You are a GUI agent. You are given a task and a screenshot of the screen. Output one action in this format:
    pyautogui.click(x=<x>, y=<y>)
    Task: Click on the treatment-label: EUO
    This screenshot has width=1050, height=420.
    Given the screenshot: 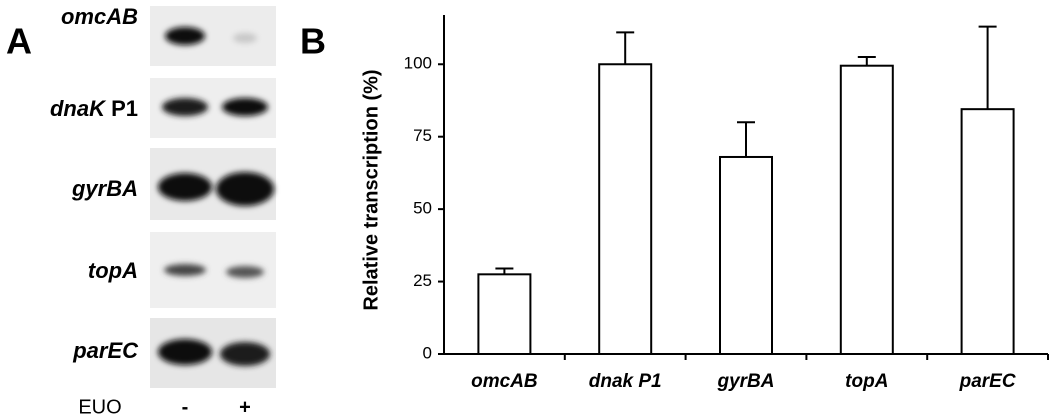 What is the action you would take?
    pyautogui.click(x=99, y=407)
    